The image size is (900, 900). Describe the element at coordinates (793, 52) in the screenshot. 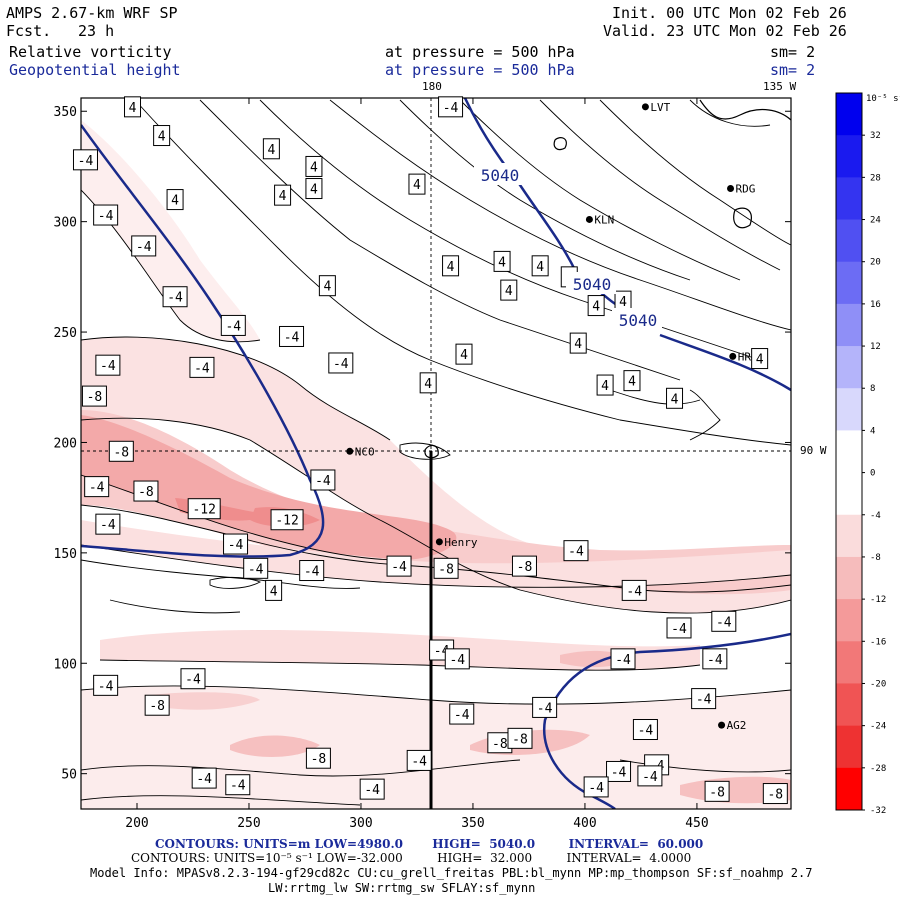

I see `smoothing1: sm= 2` at that location.